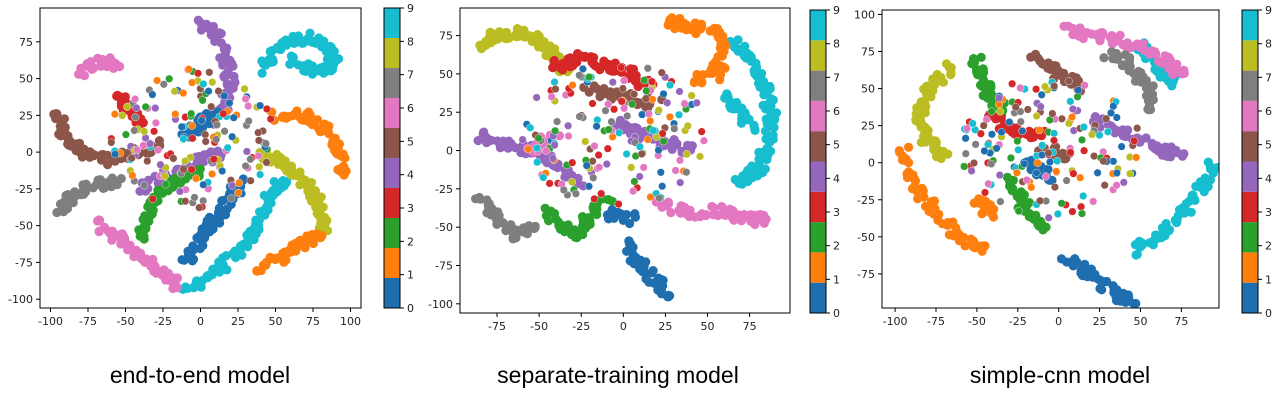 The width and height of the screenshot is (1280, 400). I want to click on colorbar-frame, so click(392, 158).